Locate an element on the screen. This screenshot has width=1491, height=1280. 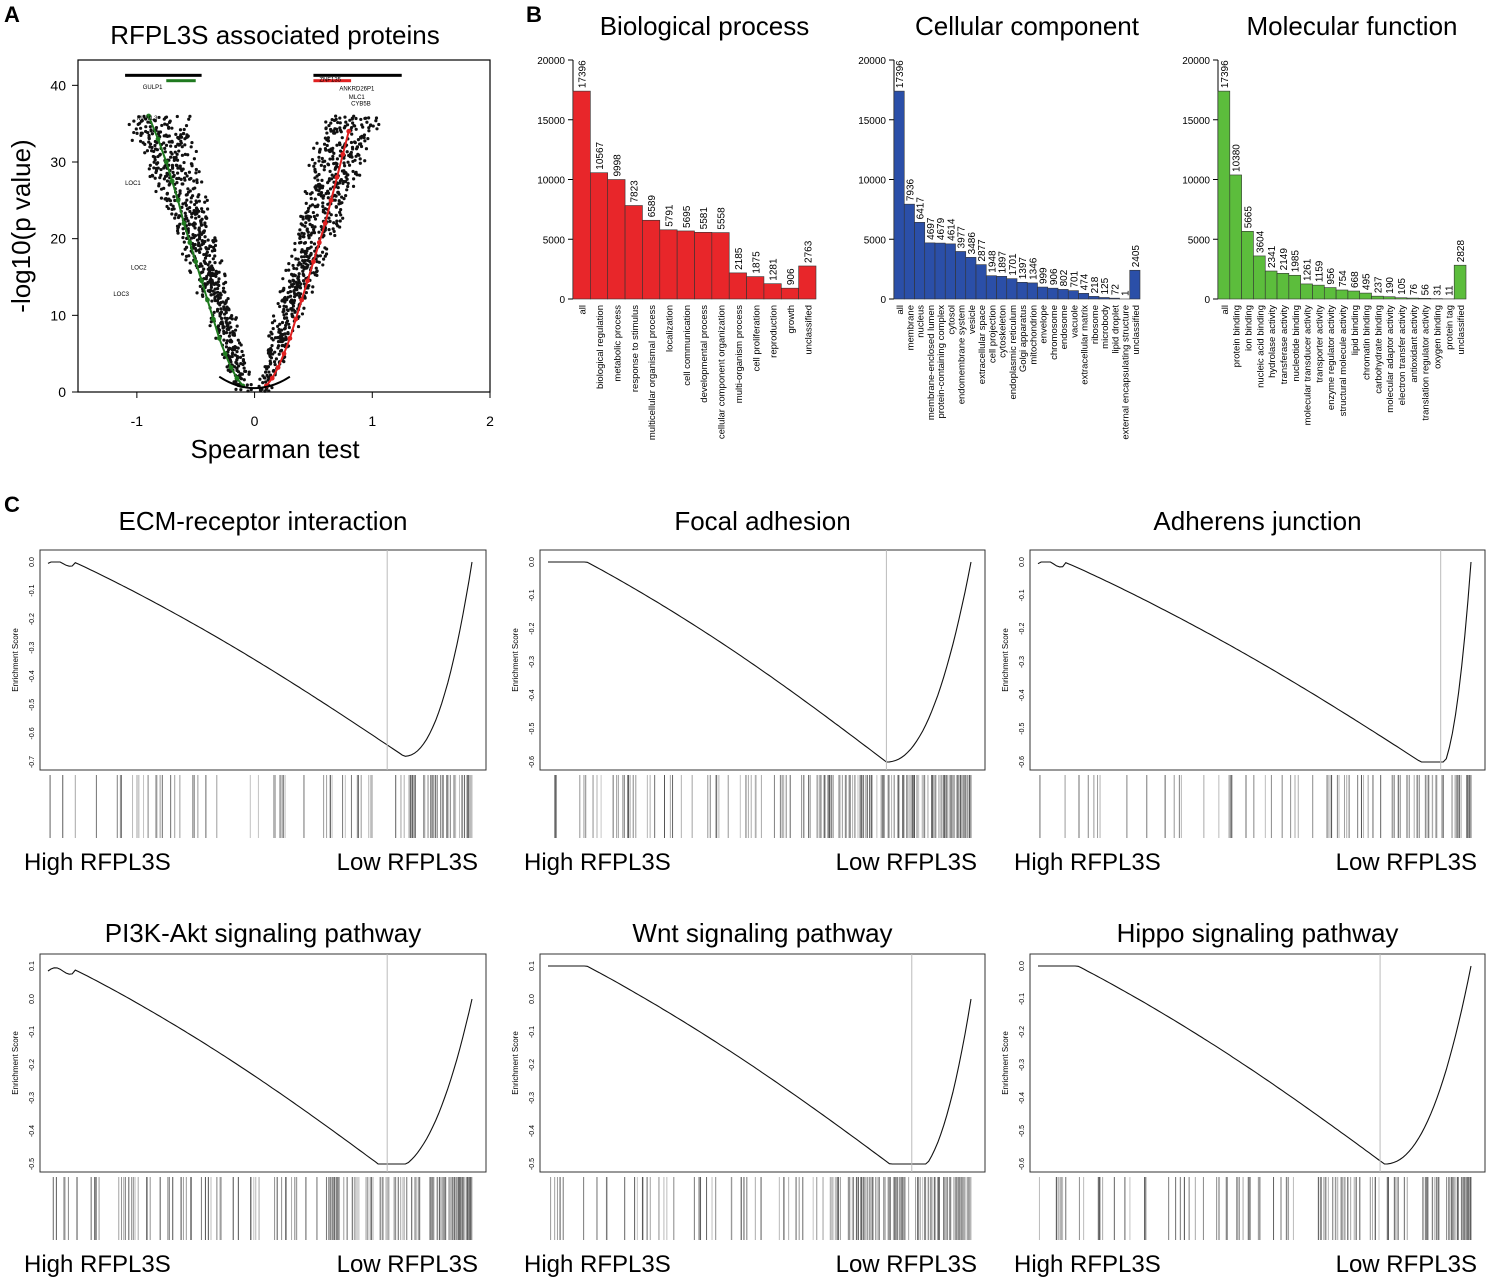
gsea-curve is located at coordinates (1255, 1065).